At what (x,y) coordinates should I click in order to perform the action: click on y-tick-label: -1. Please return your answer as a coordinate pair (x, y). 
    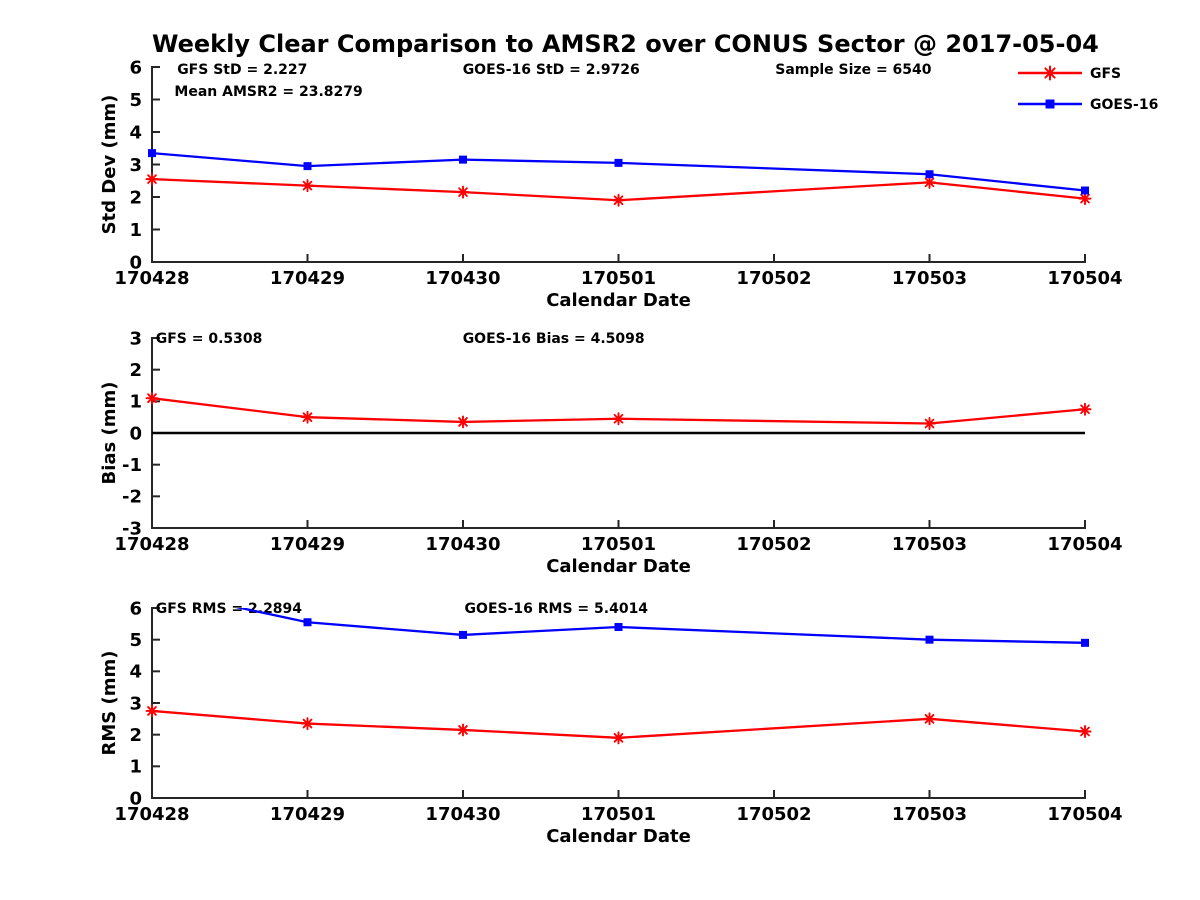
    Looking at the image, I should click on (132, 465).